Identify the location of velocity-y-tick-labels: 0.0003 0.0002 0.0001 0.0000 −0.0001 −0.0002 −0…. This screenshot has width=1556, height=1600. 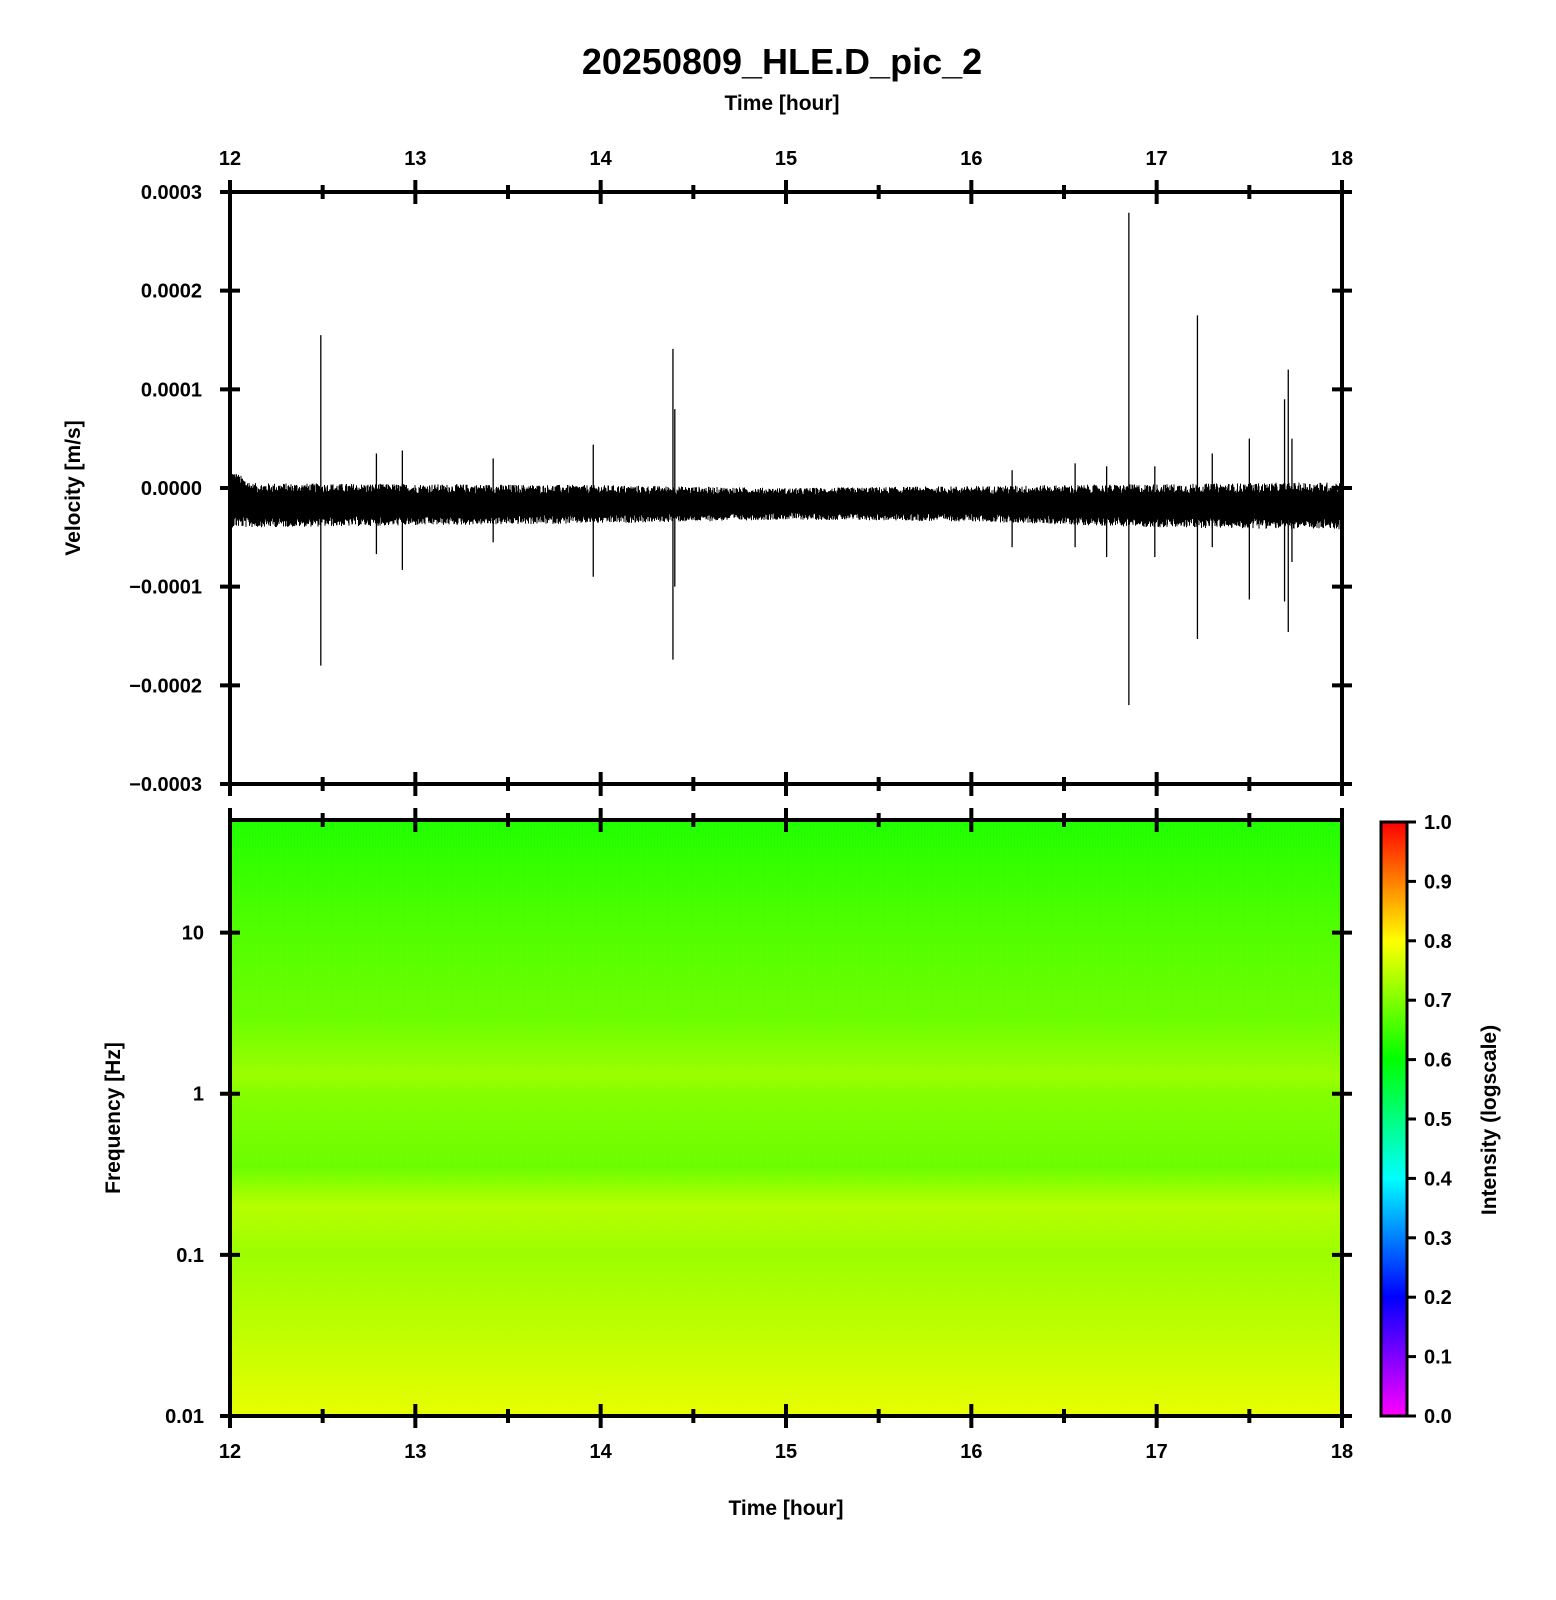
(165, 489).